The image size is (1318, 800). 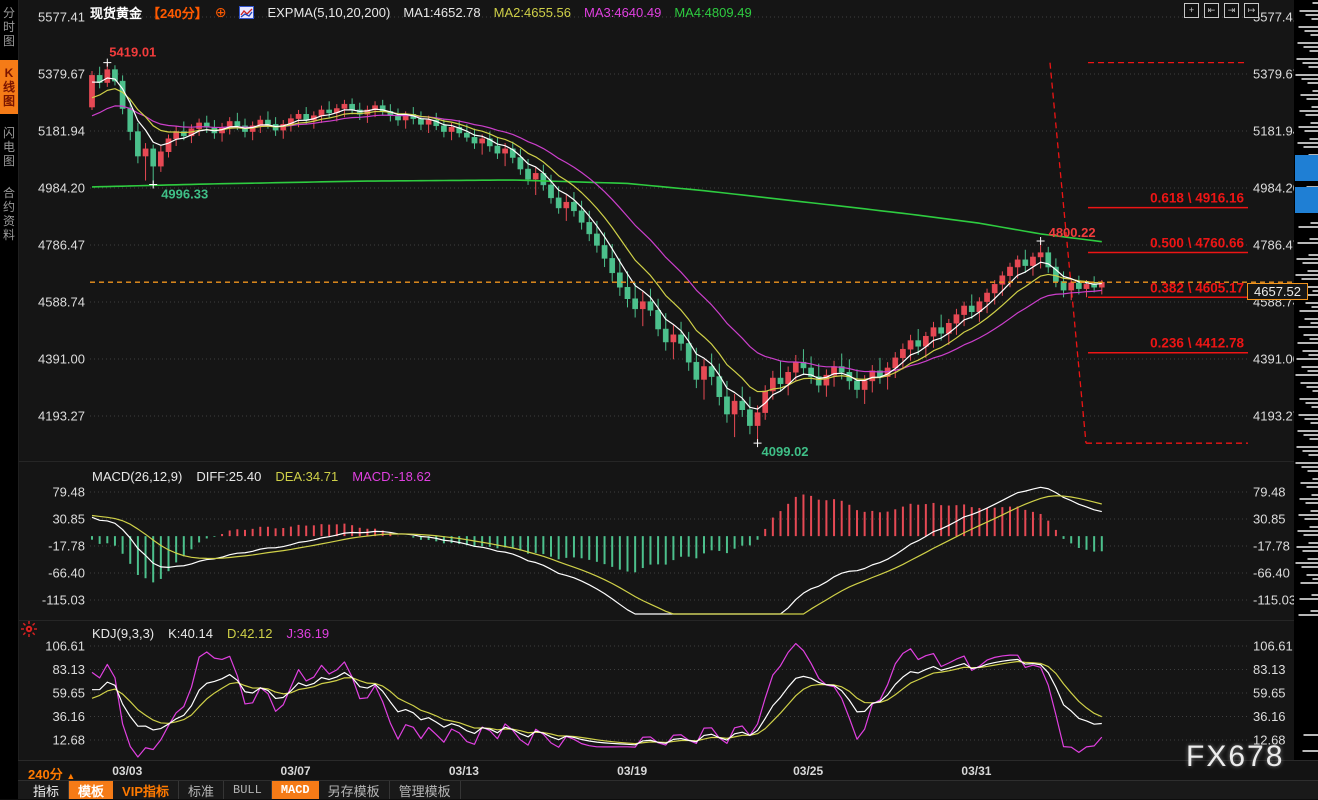 What do you see at coordinates (132, 52) in the screenshot?
I see `extreme-price-label: 5419.01` at bounding box center [132, 52].